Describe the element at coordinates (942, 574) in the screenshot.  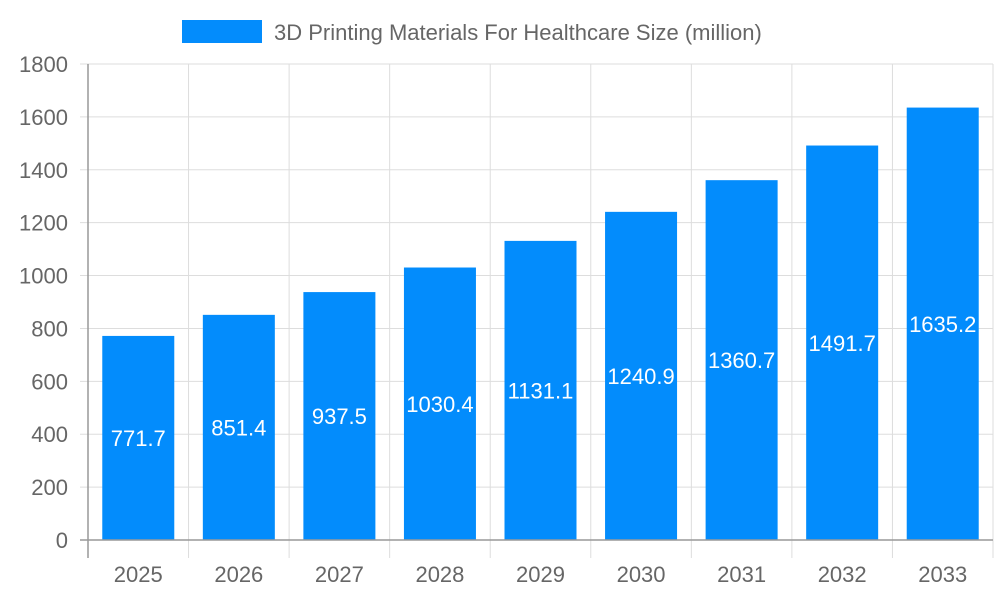
I see `x-tick-label: 2033` at that location.